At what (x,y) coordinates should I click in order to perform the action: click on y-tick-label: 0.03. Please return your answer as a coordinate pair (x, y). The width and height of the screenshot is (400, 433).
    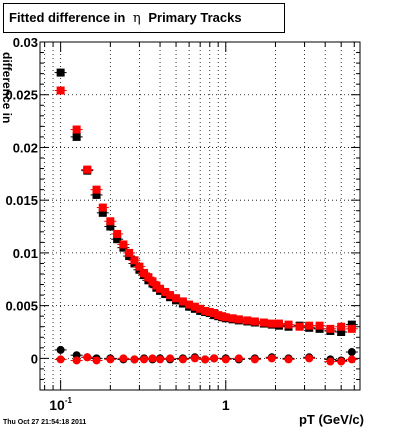
    Looking at the image, I should click on (25, 42).